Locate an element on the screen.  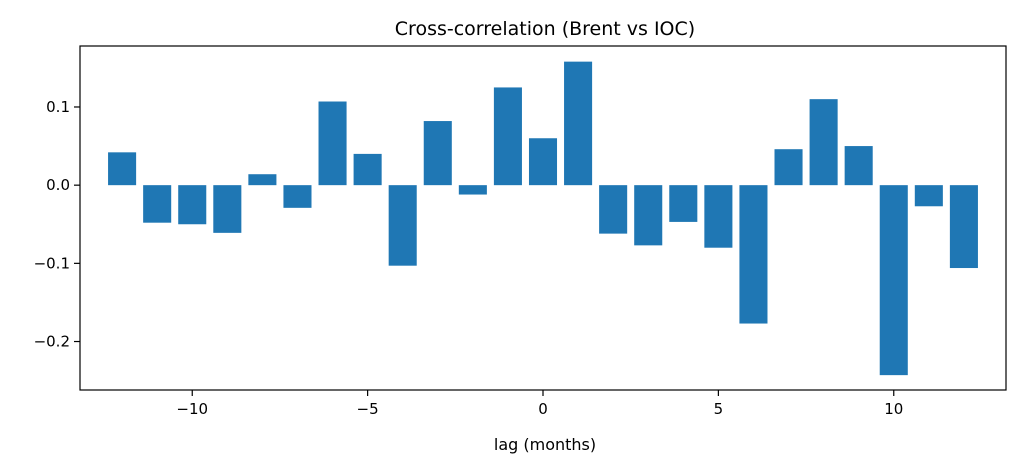
x-tick-label: −10 is located at coordinates (192, 409).